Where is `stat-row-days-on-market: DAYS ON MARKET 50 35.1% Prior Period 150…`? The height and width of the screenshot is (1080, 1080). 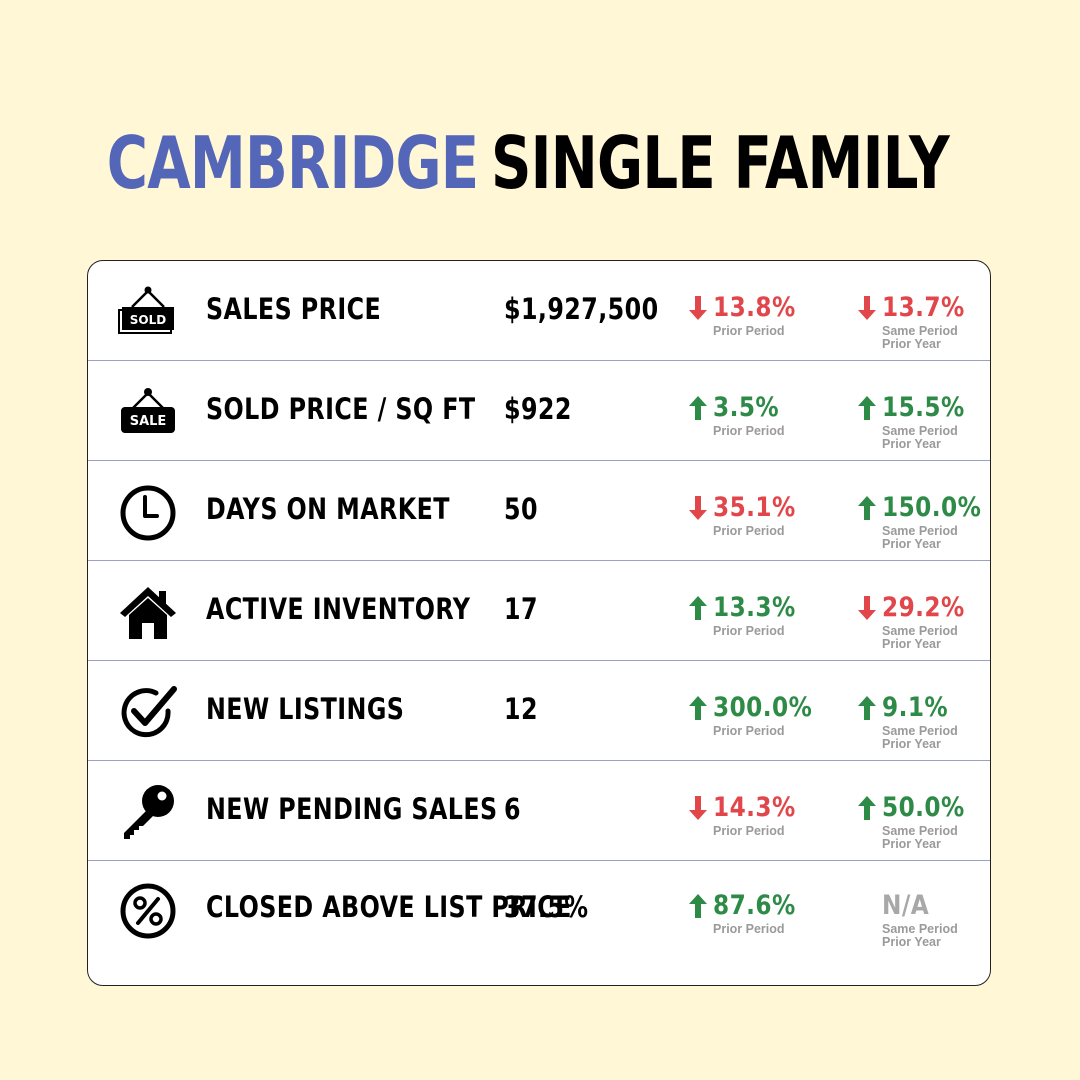
stat-row-days-on-market: DAYS ON MARKET 50 35.1% Prior Period 150… is located at coordinates (539, 511).